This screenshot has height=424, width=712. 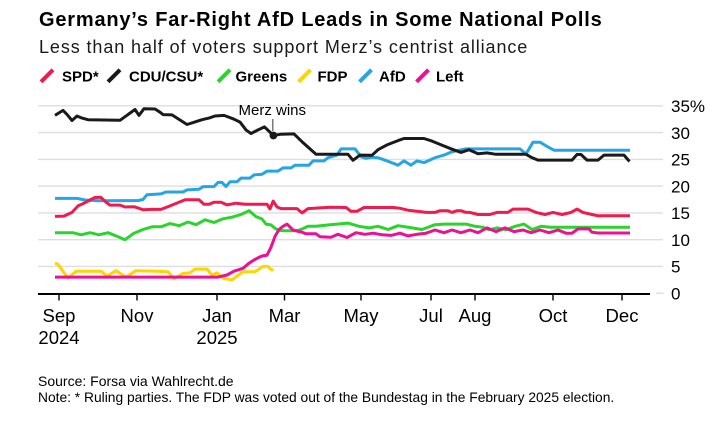 What do you see at coordinates (680, 133) in the screenshot?
I see `svg-text: 30` at bounding box center [680, 133].